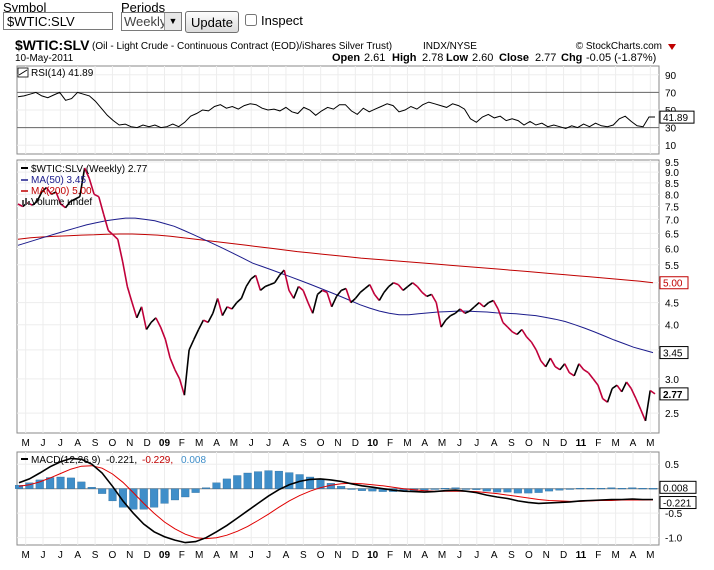 The height and width of the screenshot is (570, 714). I want to click on price-x-label: A, so click(77, 443).